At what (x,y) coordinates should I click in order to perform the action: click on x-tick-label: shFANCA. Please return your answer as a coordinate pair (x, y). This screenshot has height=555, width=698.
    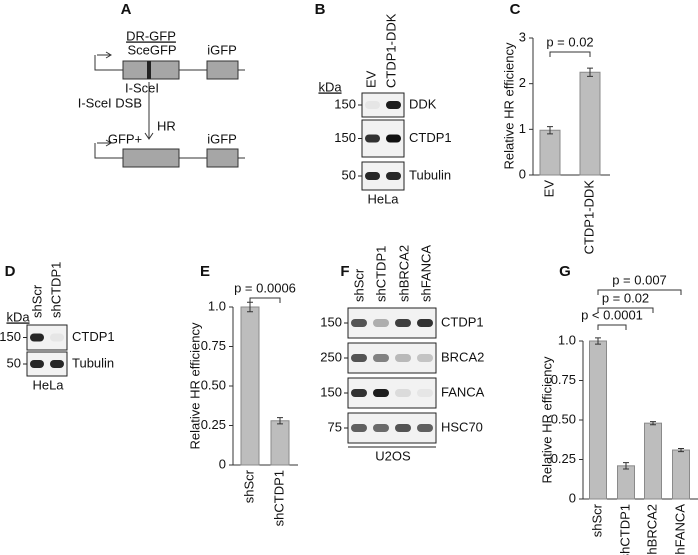
    Looking at the image, I should click on (679, 529).